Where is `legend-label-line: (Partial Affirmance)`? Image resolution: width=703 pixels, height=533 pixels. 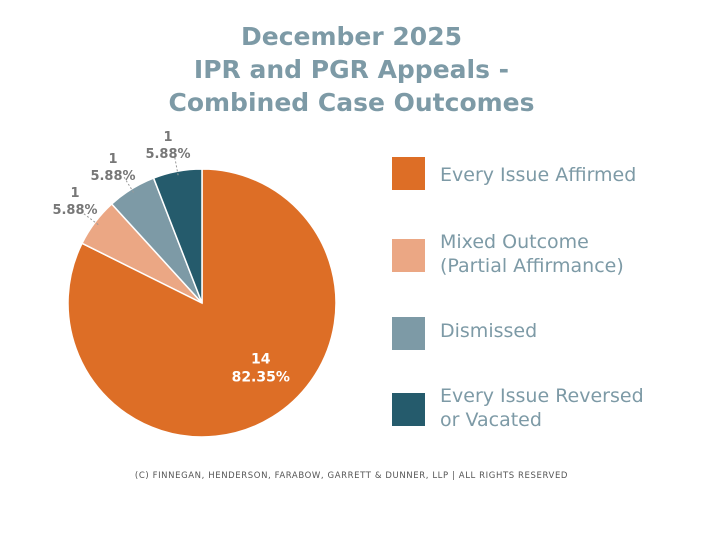
legend-label-line: (Partial Affirmance) is located at coordinates (532, 266).